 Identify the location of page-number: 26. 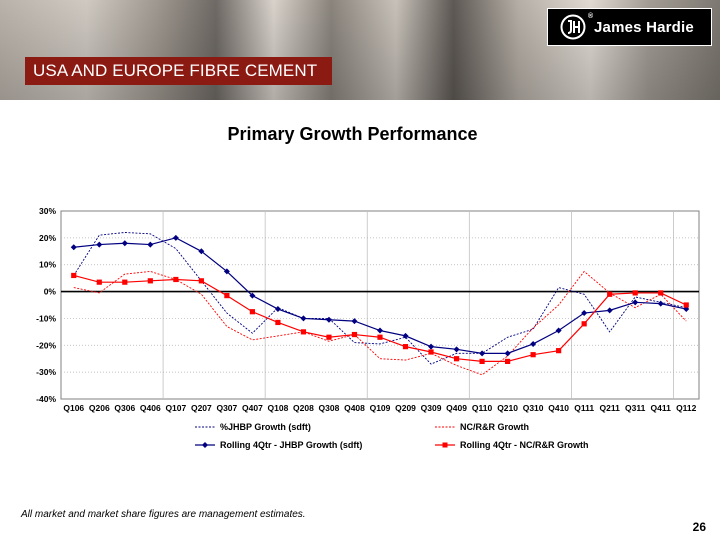
(699, 527).